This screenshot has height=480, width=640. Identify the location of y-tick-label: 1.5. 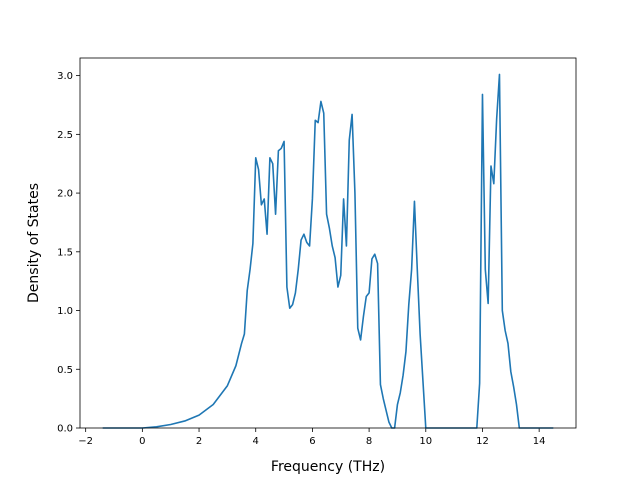
(65, 252).